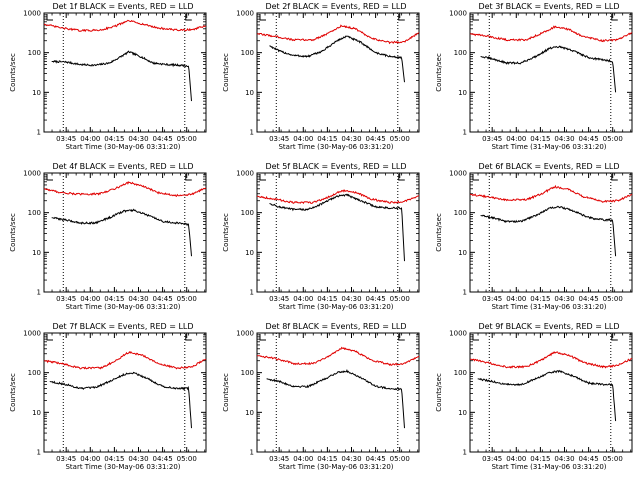 The height and width of the screenshot is (480, 640). I want to click on chart-title: Det 3f BLACK = Events, RED = LLD, so click(548, 6).